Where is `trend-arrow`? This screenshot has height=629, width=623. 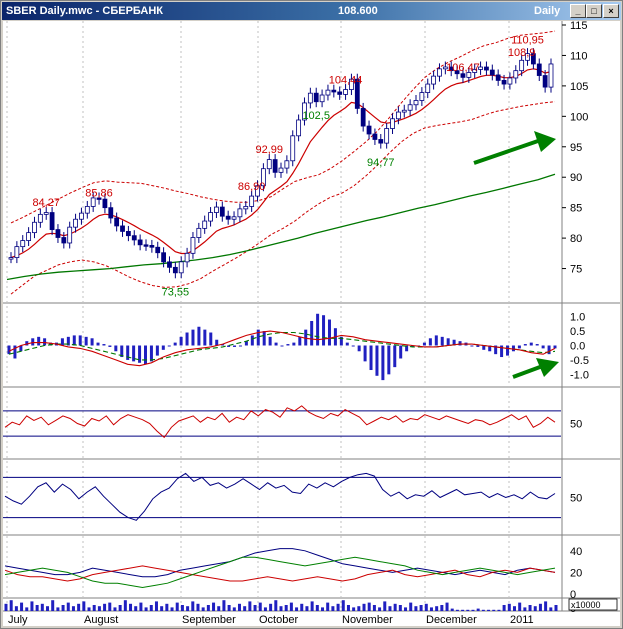 trend-arrow is located at coordinates (506, 152).